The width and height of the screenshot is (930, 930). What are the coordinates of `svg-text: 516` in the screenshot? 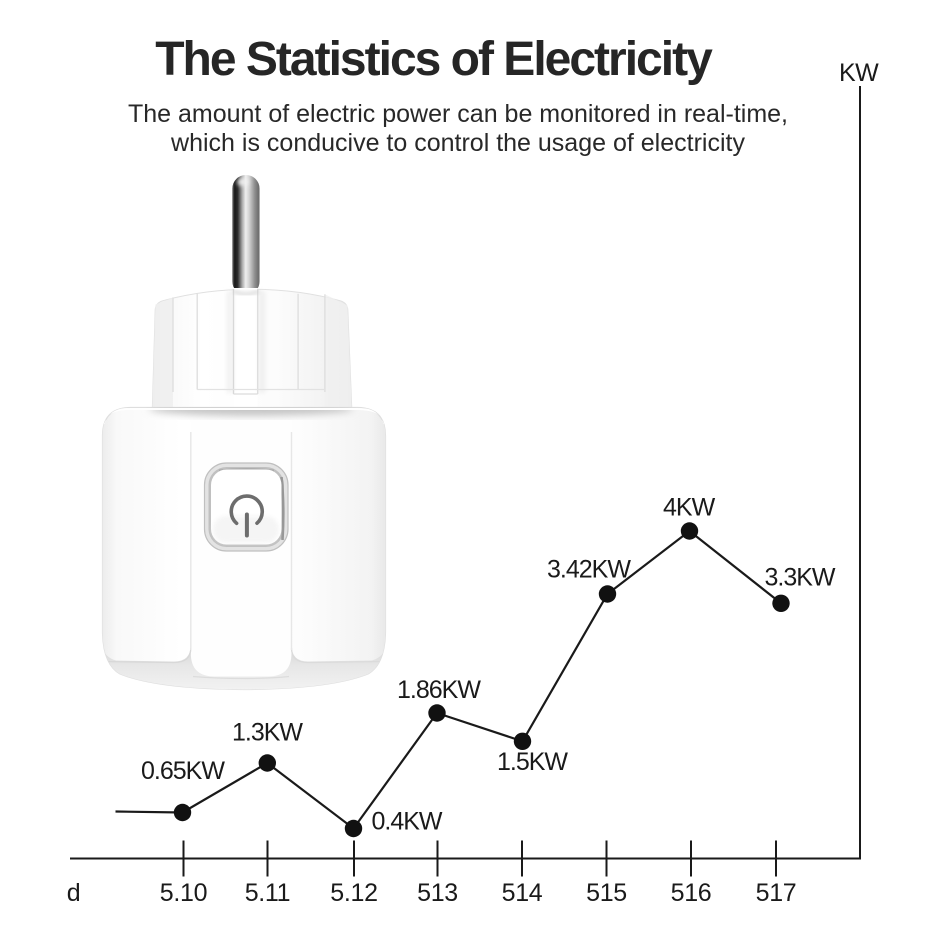 It's located at (691, 893).